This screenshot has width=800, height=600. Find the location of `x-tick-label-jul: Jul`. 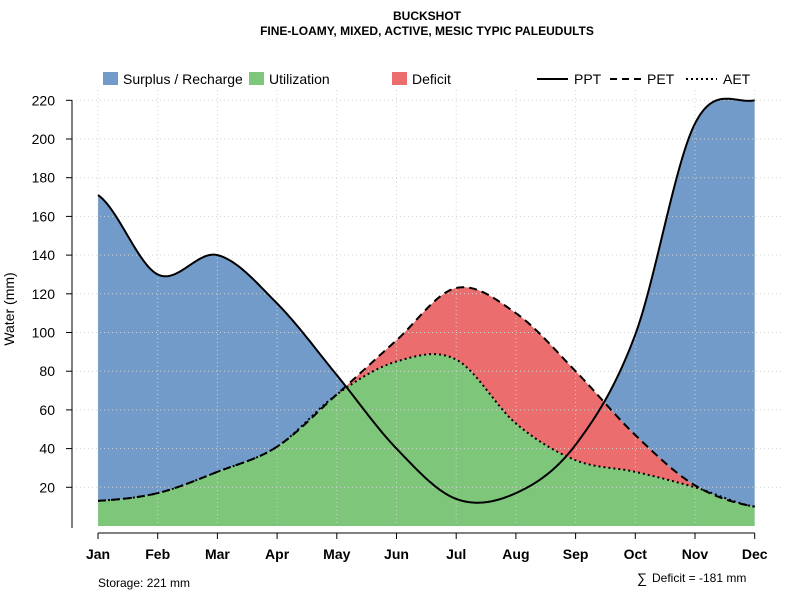

x-tick-label-jul: Jul is located at coordinates (456, 554).